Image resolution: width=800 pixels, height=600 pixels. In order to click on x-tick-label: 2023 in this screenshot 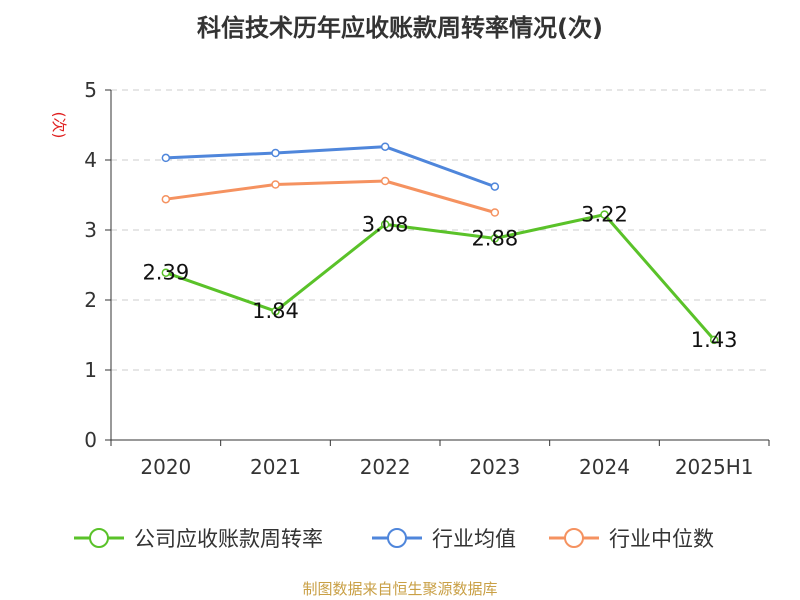, I will do `click(494, 467)`.